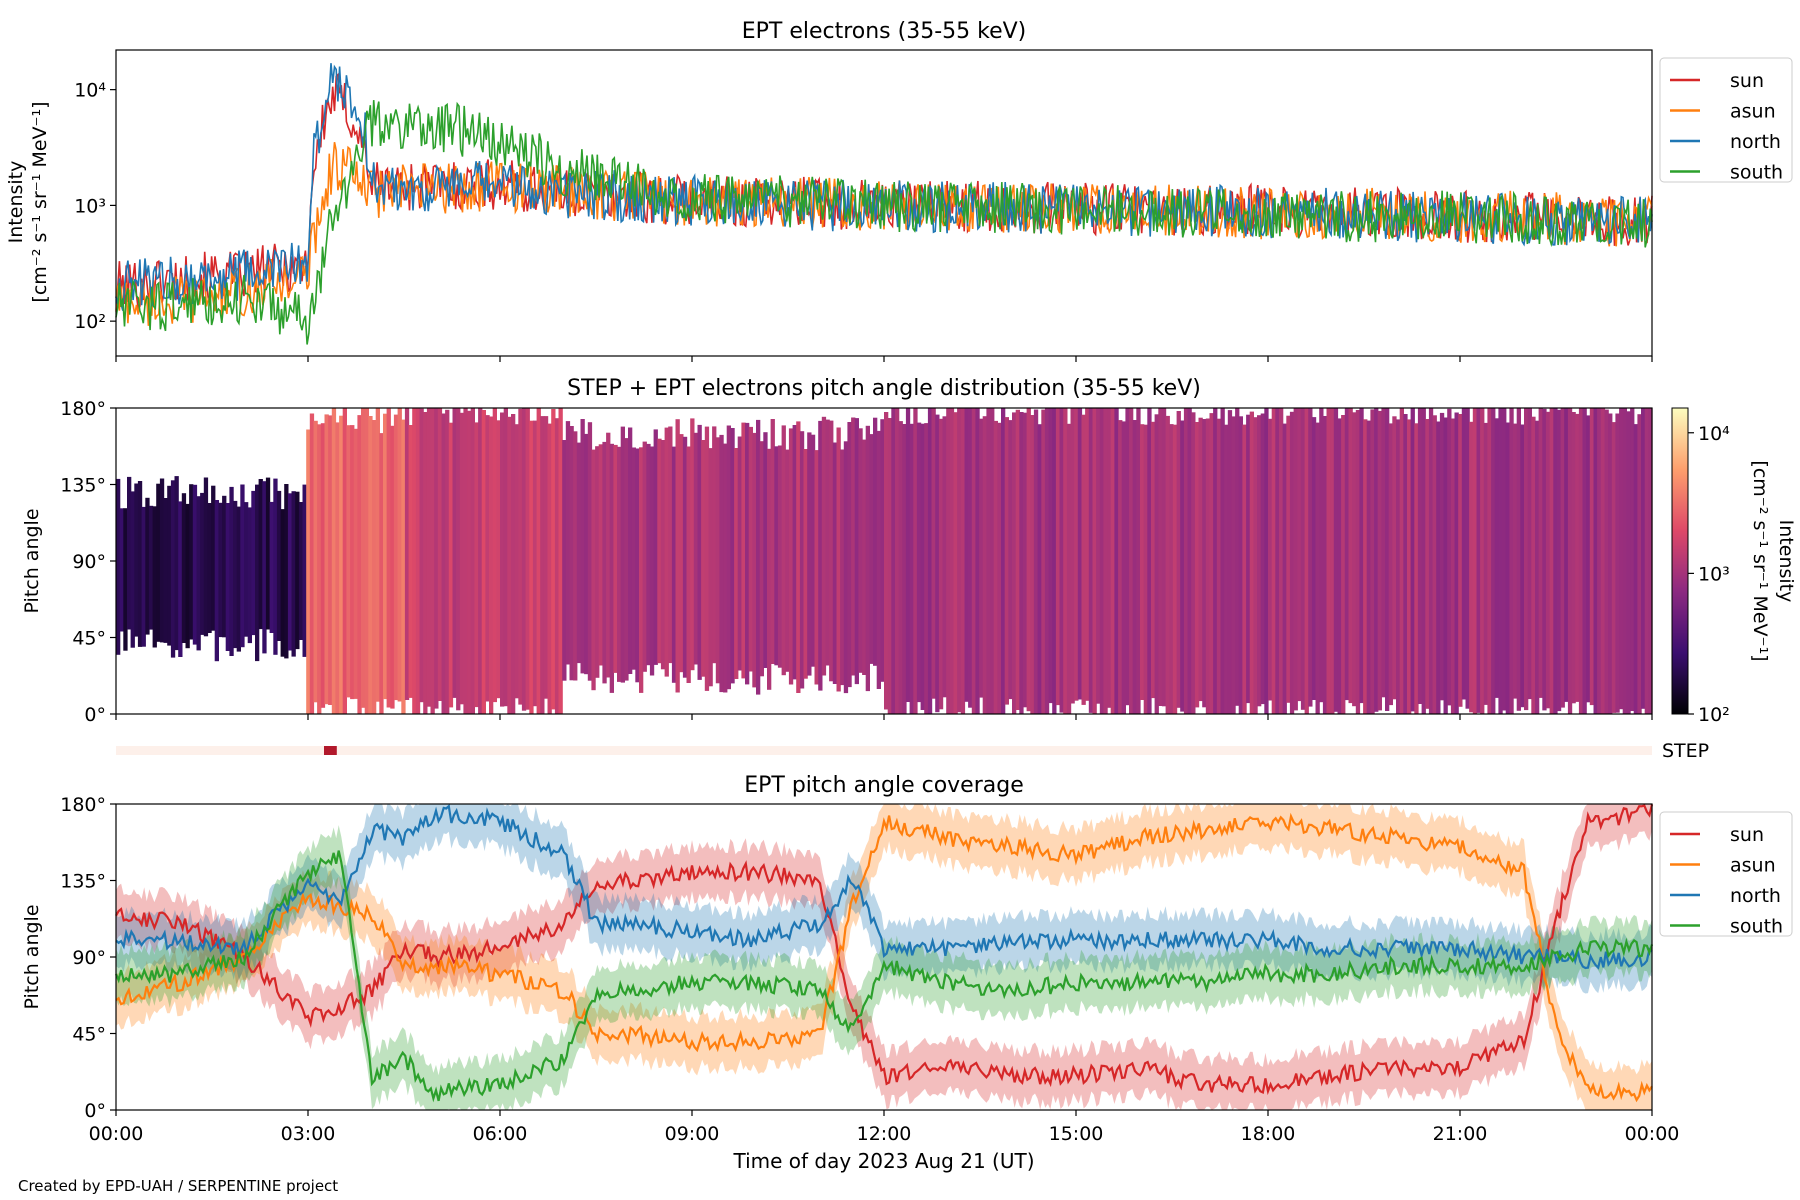  Describe the element at coordinates (1680, 561) in the screenshot. I see `colorbar` at that location.